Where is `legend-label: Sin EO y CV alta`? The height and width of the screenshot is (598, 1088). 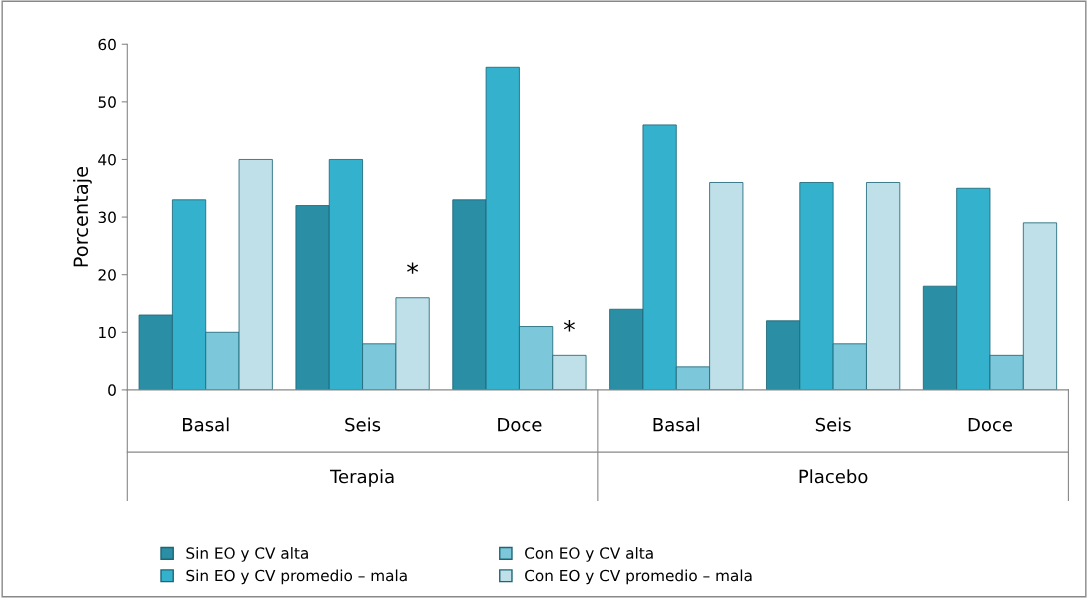 legend-label: Sin EO y CV alta is located at coordinates (247, 554).